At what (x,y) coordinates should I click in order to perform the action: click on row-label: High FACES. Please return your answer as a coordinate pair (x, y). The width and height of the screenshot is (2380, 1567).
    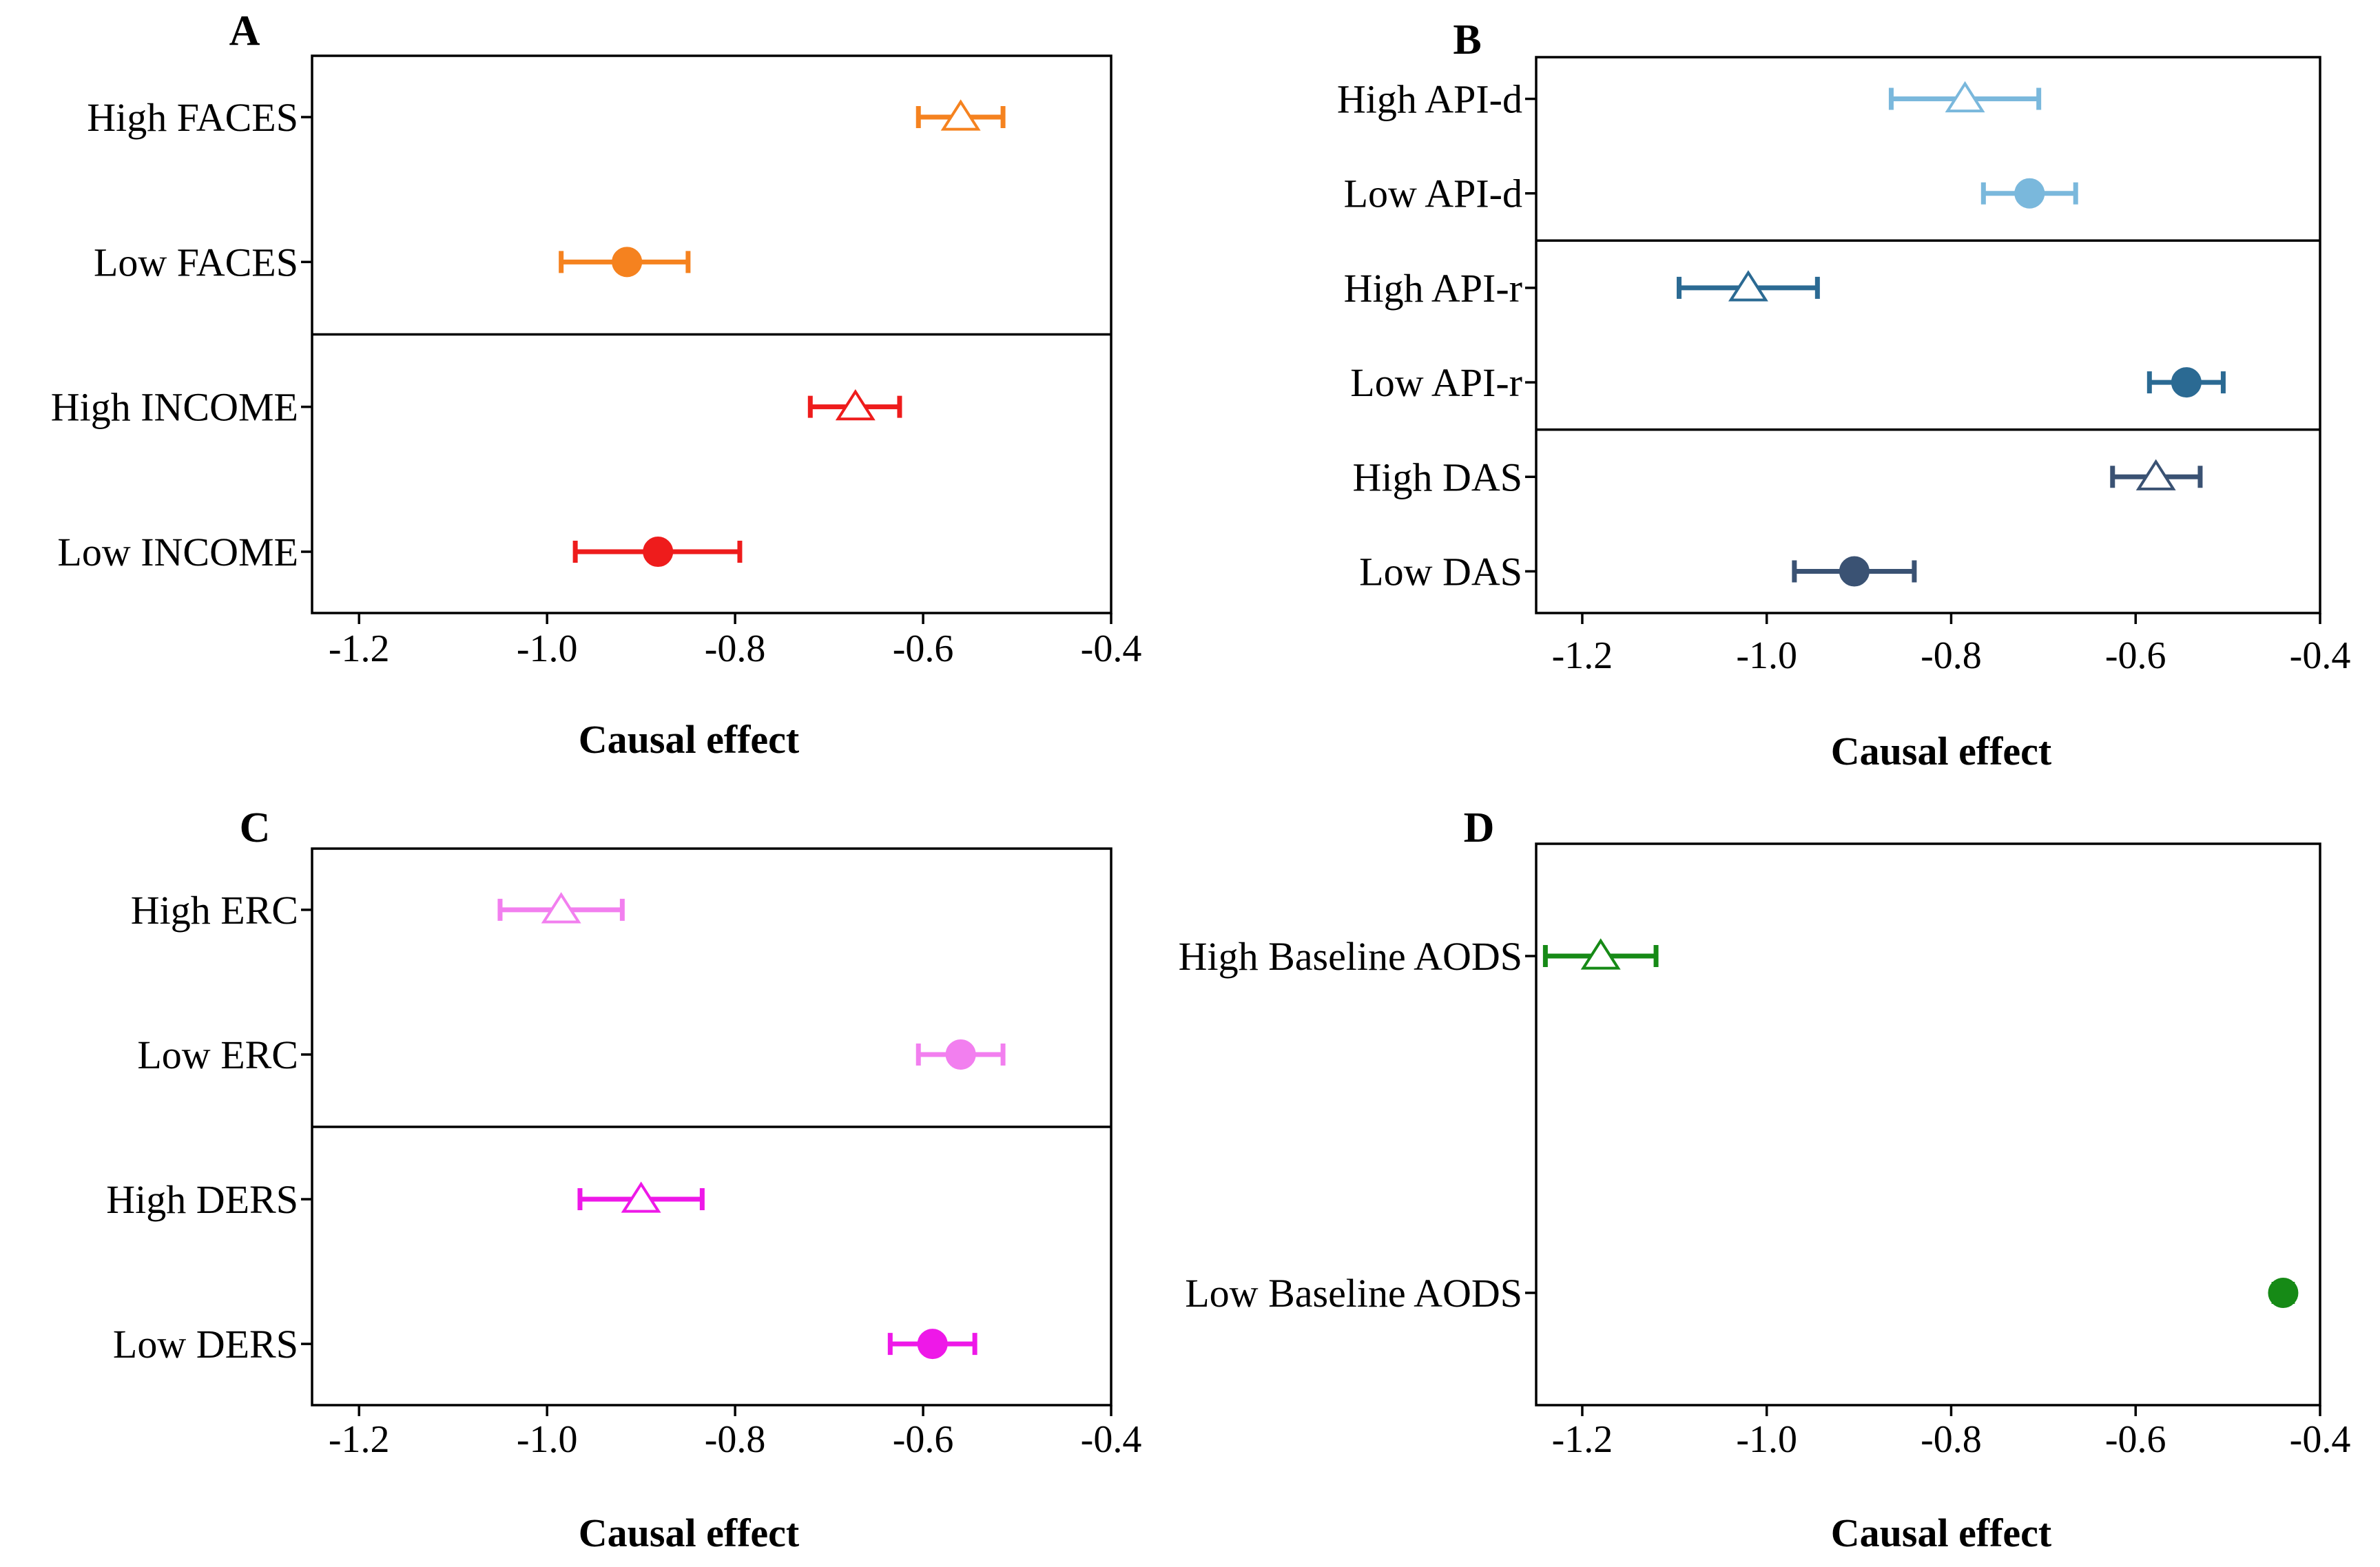
    Looking at the image, I should click on (192, 117).